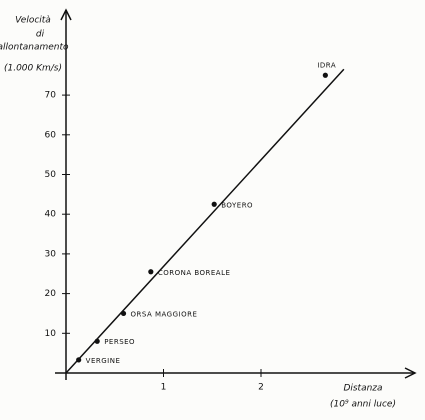 This screenshot has height=420, width=425. Describe the element at coordinates (34, 48) in the screenshot. I see `y-label: allontanamento` at that location.